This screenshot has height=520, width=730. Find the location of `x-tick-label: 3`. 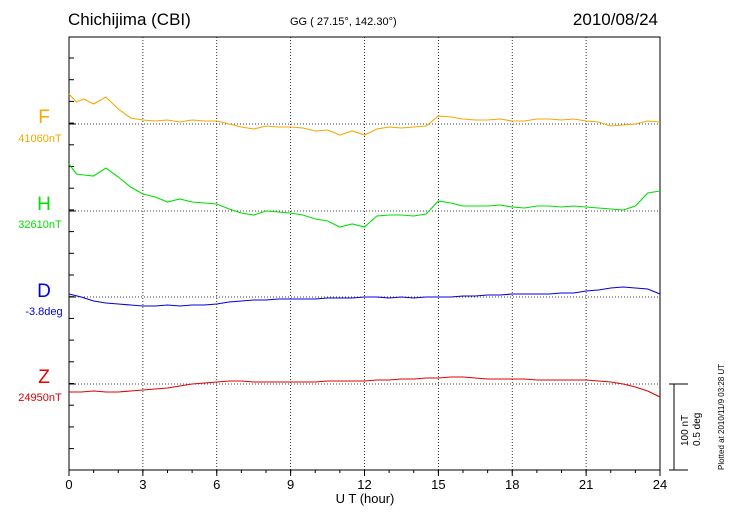

x-tick-label: 3 is located at coordinates (142, 484).